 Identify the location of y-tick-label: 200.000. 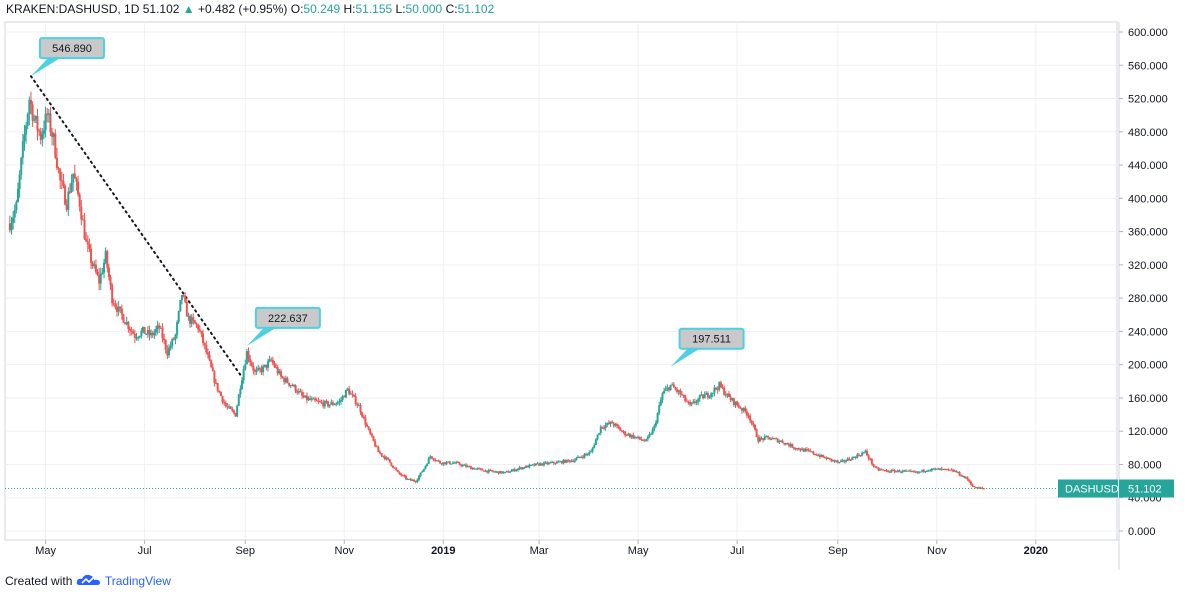
(1148, 366).